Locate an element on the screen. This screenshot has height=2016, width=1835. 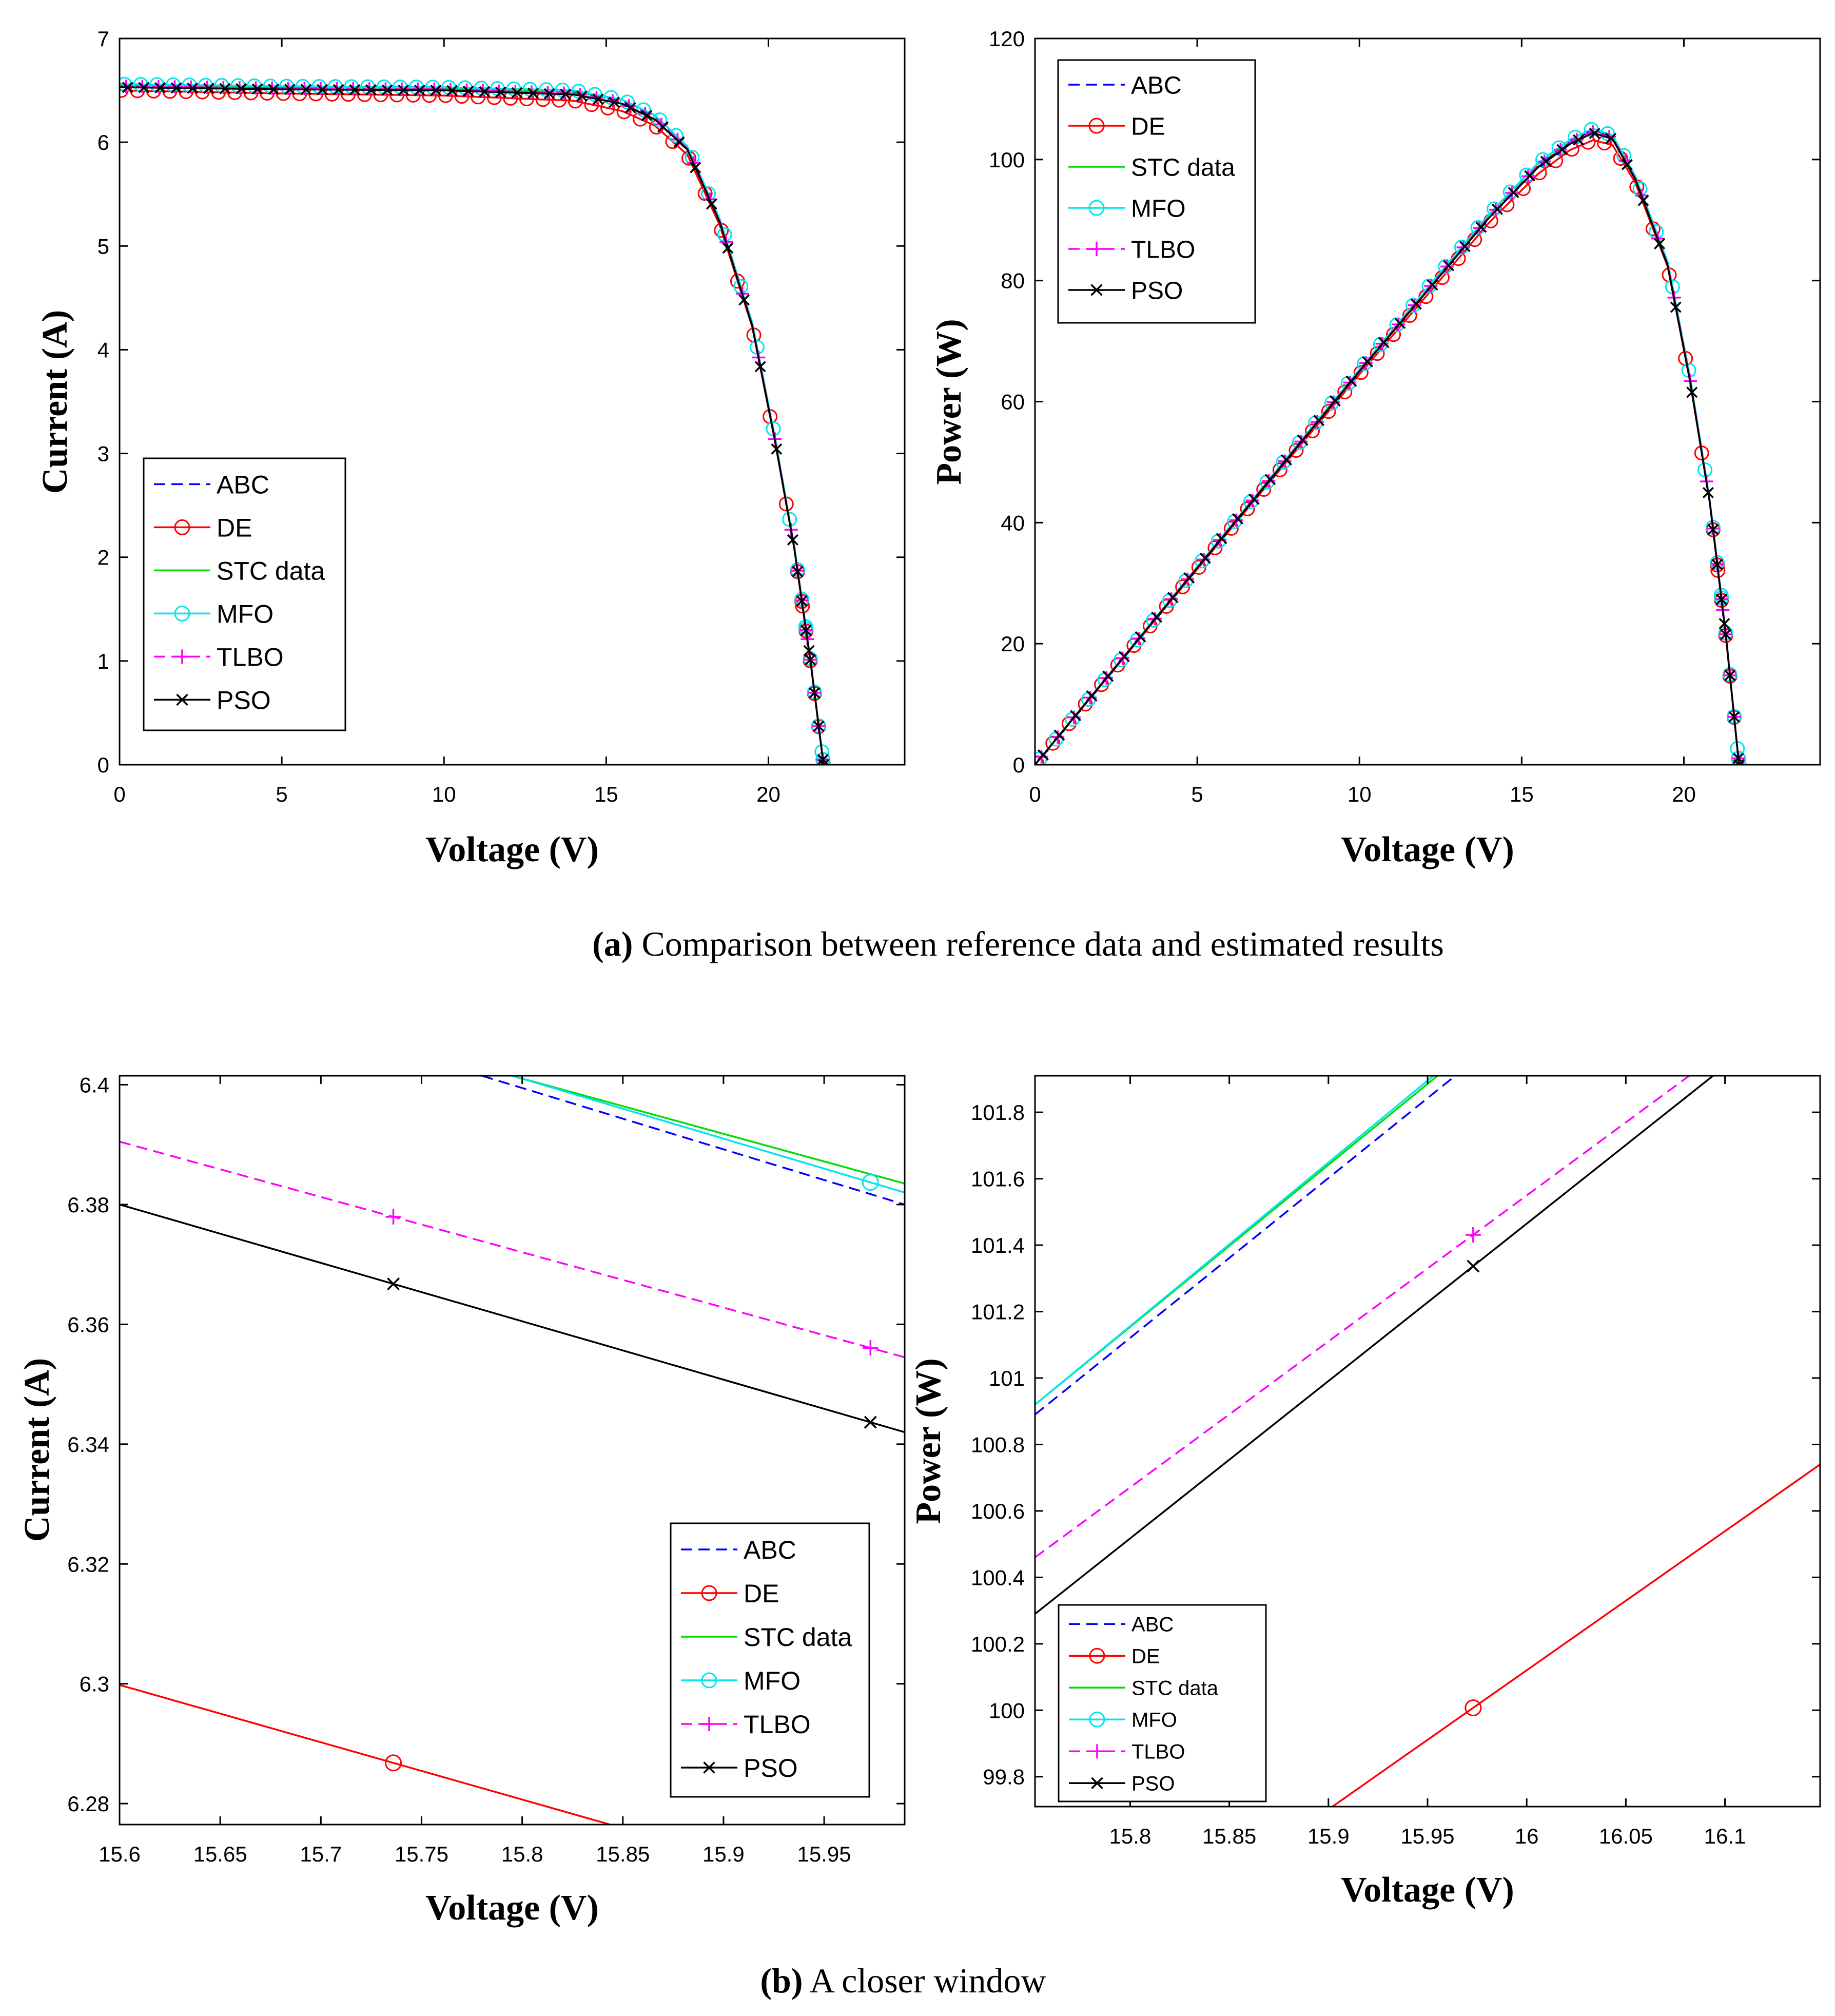
caption-b-tag: (b) is located at coordinates (781, 1980).